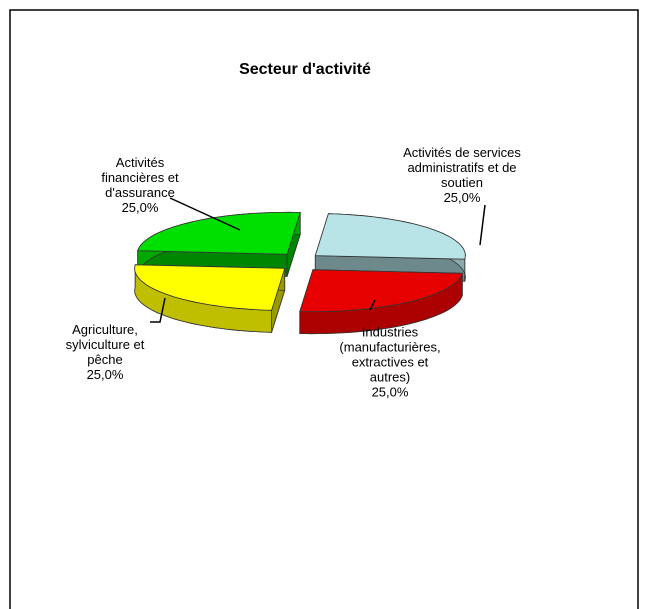  I want to click on data-label: Agriculture, sylviculture et pêche 25,0%, so click(105, 352).